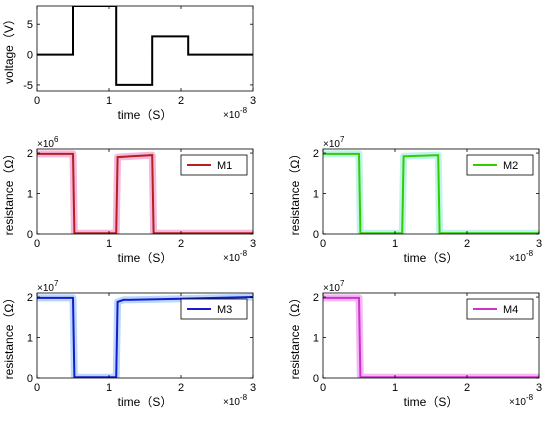 The width and height of the screenshot is (550, 421). Describe the element at coordinates (295, 336) in the screenshot. I see `y-axis-label-m4: resistance（Ω）` at that location.